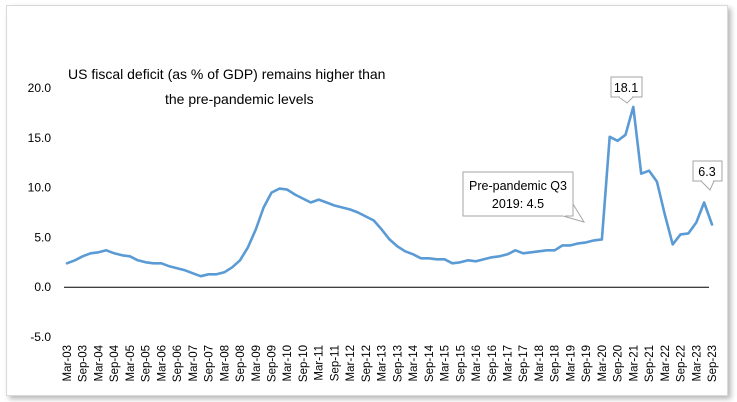 The image size is (737, 402). I want to click on x-tick-label: Sep-11, so click(335, 363).